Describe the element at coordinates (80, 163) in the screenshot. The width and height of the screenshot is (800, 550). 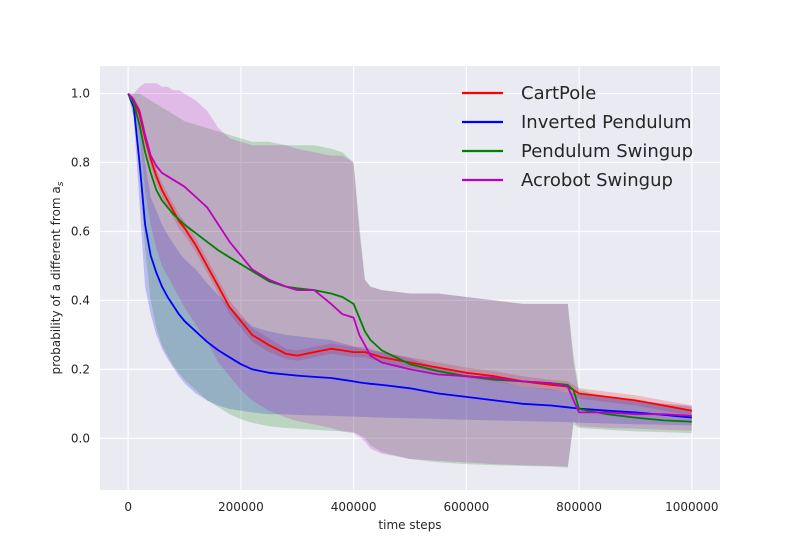
I see `y-tick-label: 0.8` at that location.